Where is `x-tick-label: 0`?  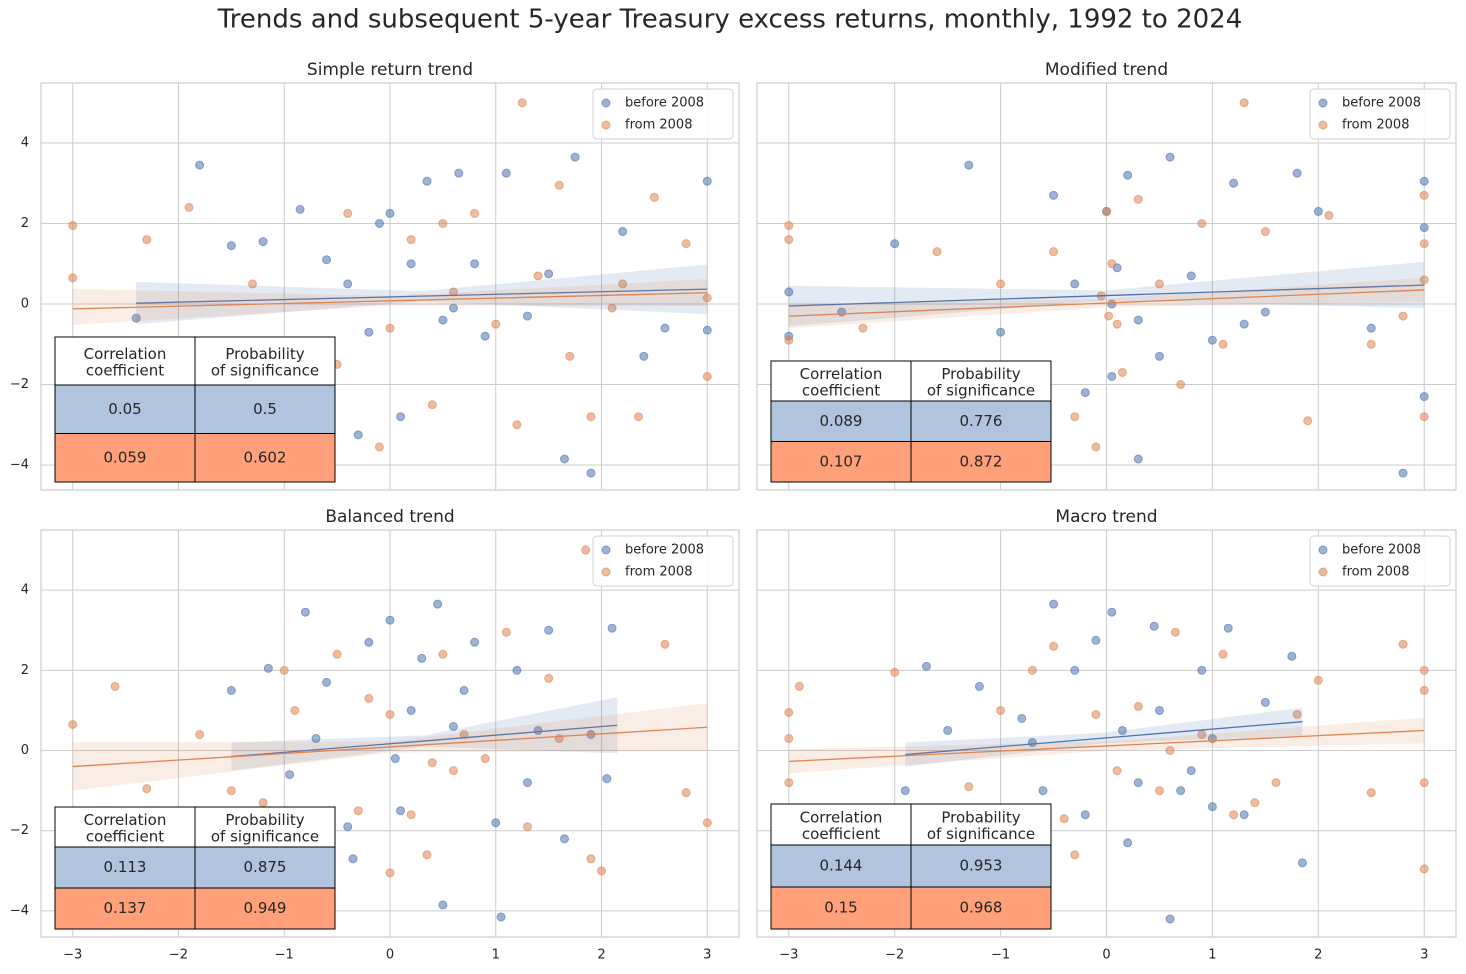 x-tick-label: 0 is located at coordinates (1106, 955).